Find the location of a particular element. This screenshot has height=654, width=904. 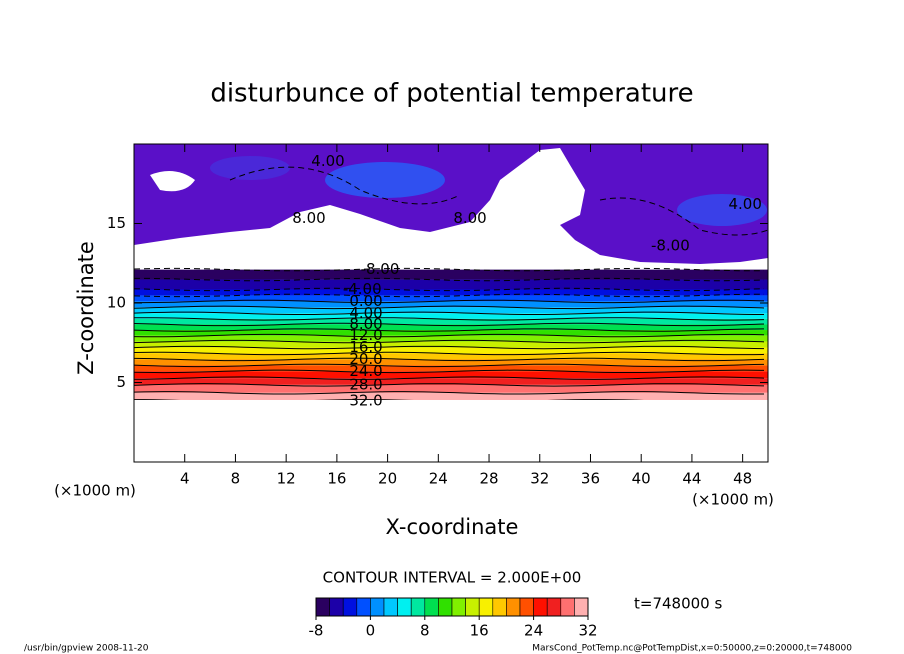

cloud-region is located at coordinates (172, 181).